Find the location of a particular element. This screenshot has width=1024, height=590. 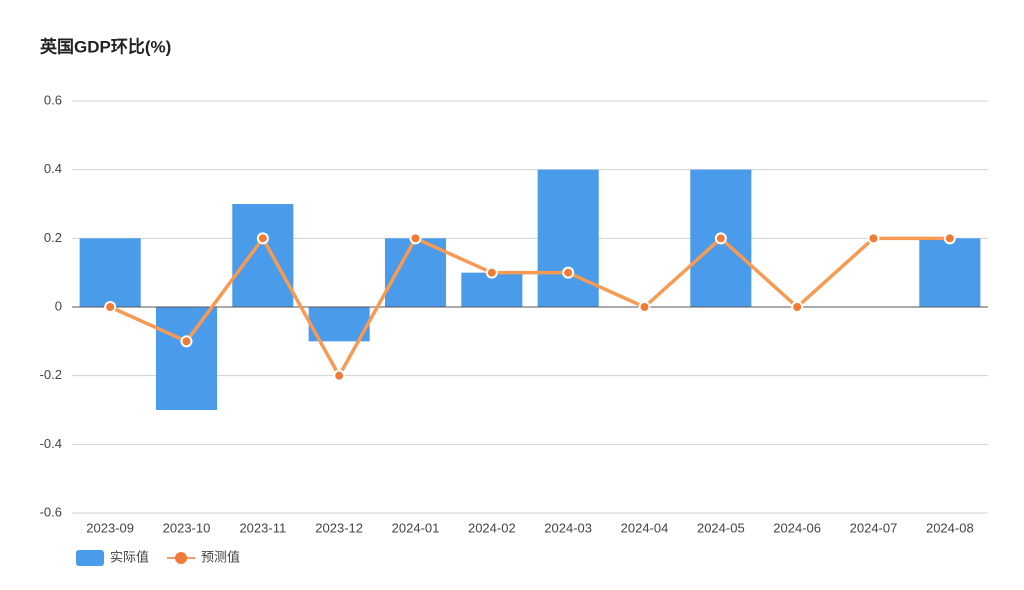

x-tick-label: 2023-09 is located at coordinates (110, 527).